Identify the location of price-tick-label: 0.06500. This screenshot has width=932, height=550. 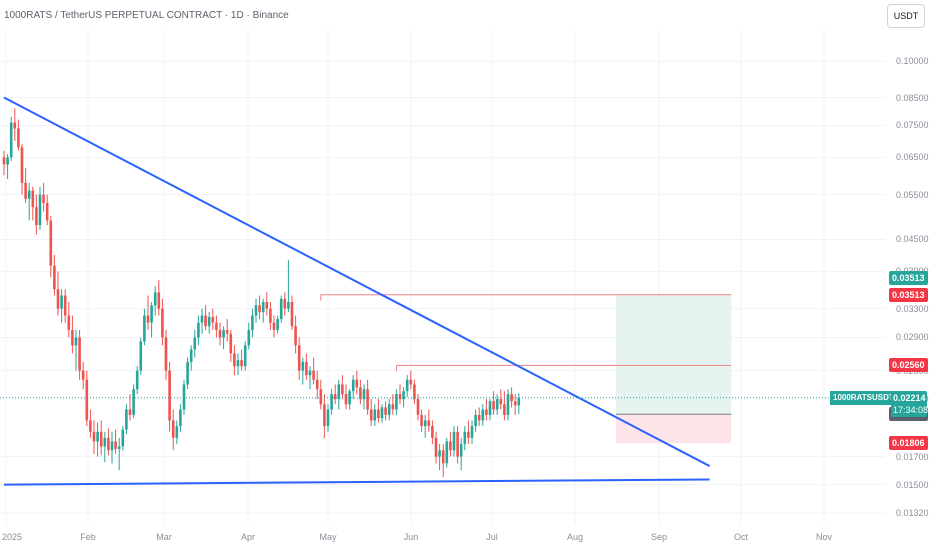
(912, 157).